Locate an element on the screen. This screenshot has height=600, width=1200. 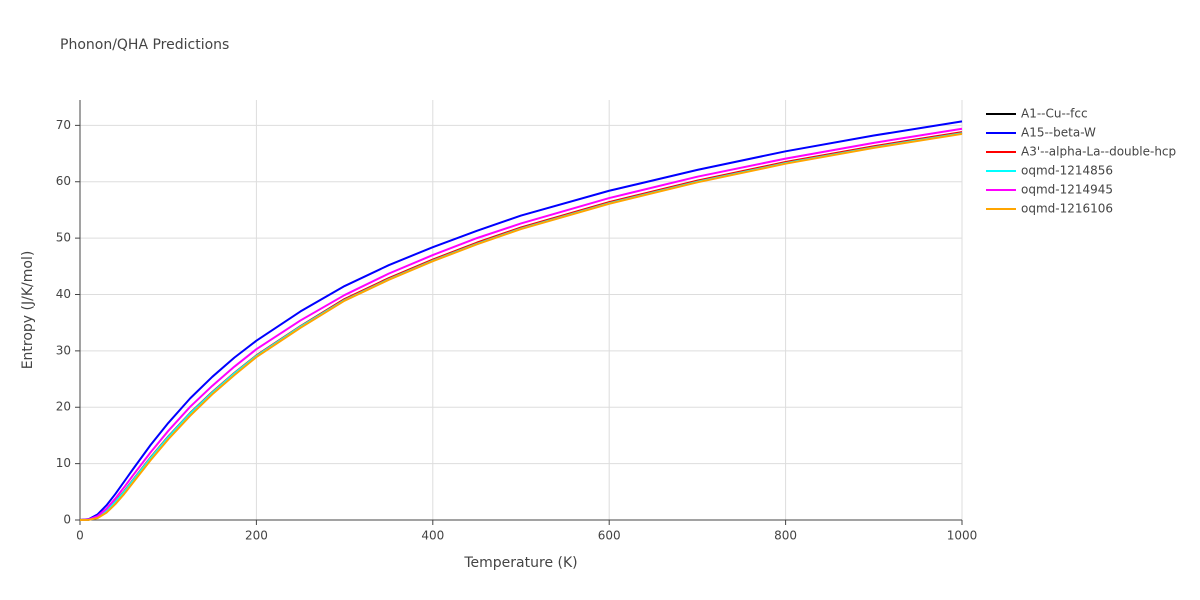
y-tick-label: 10 is located at coordinates (63, 463).